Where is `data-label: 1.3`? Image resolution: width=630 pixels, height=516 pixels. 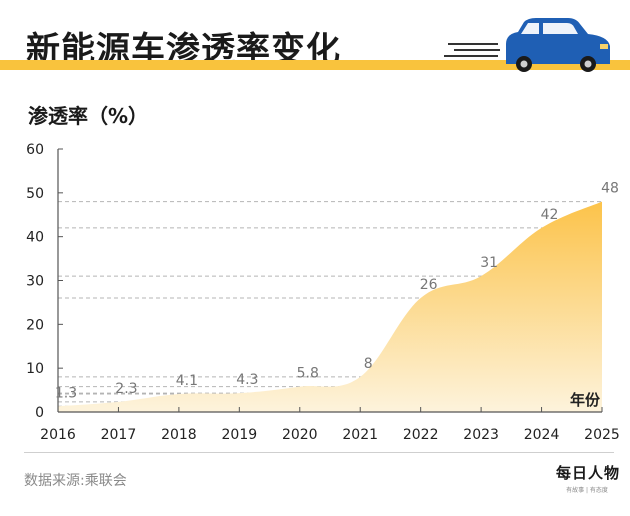 data-label: 1.3 is located at coordinates (66, 393).